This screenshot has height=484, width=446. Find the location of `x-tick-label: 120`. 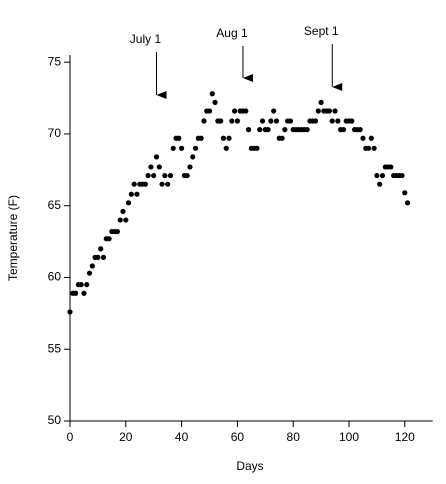

x-tick-label: 120 is located at coordinates (405, 437).